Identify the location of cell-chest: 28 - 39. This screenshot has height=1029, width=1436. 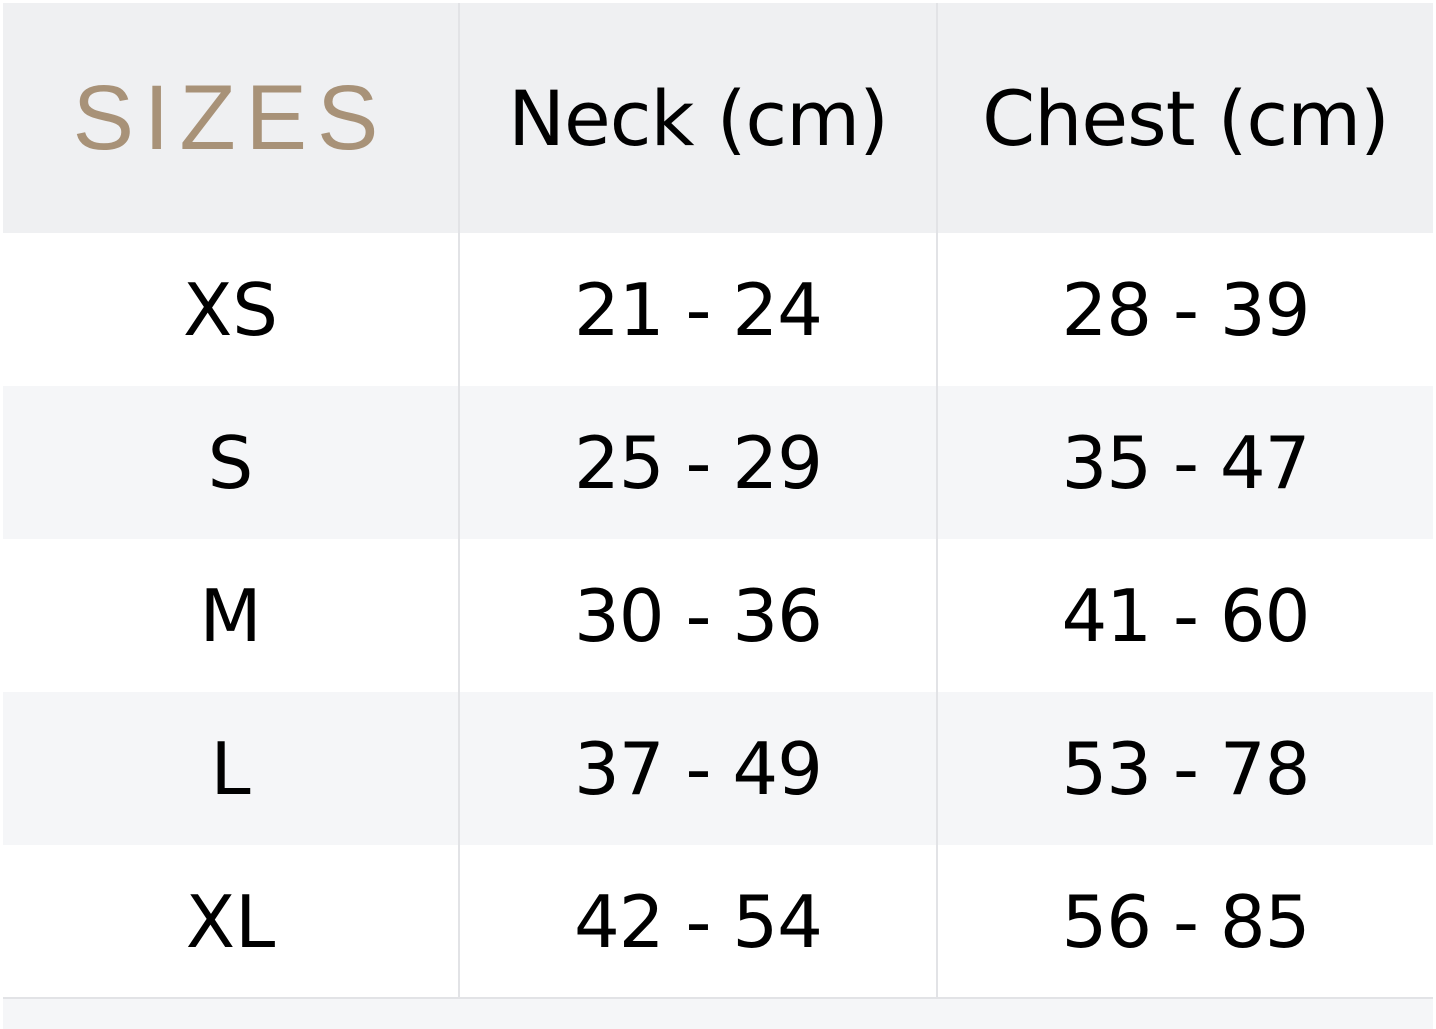
(1184, 309).